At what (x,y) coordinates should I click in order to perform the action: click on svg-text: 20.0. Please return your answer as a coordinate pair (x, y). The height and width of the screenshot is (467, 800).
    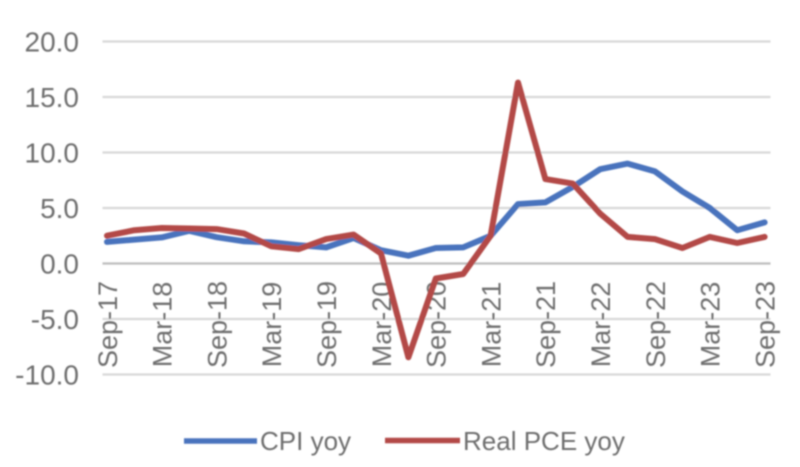
    Looking at the image, I should click on (52, 42).